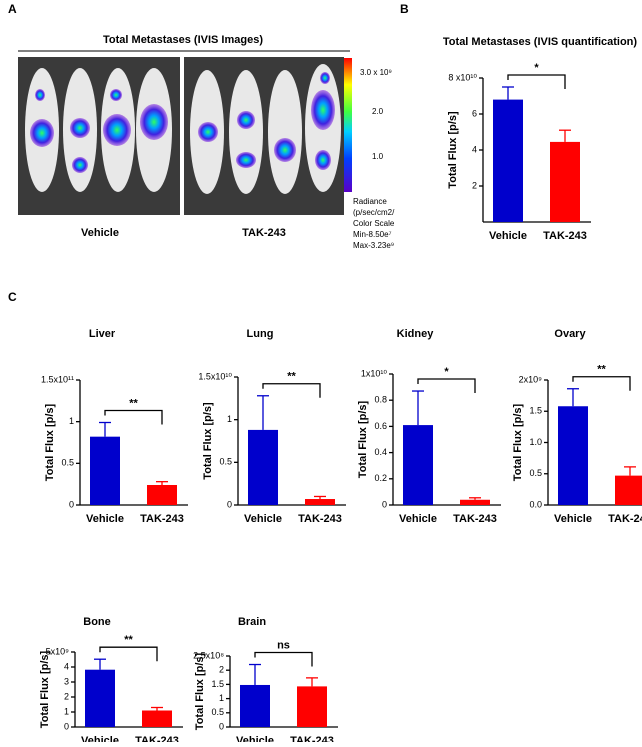  What do you see at coordinates (378, 111) in the screenshot?
I see `scale-label: 2.0` at bounding box center [378, 111].